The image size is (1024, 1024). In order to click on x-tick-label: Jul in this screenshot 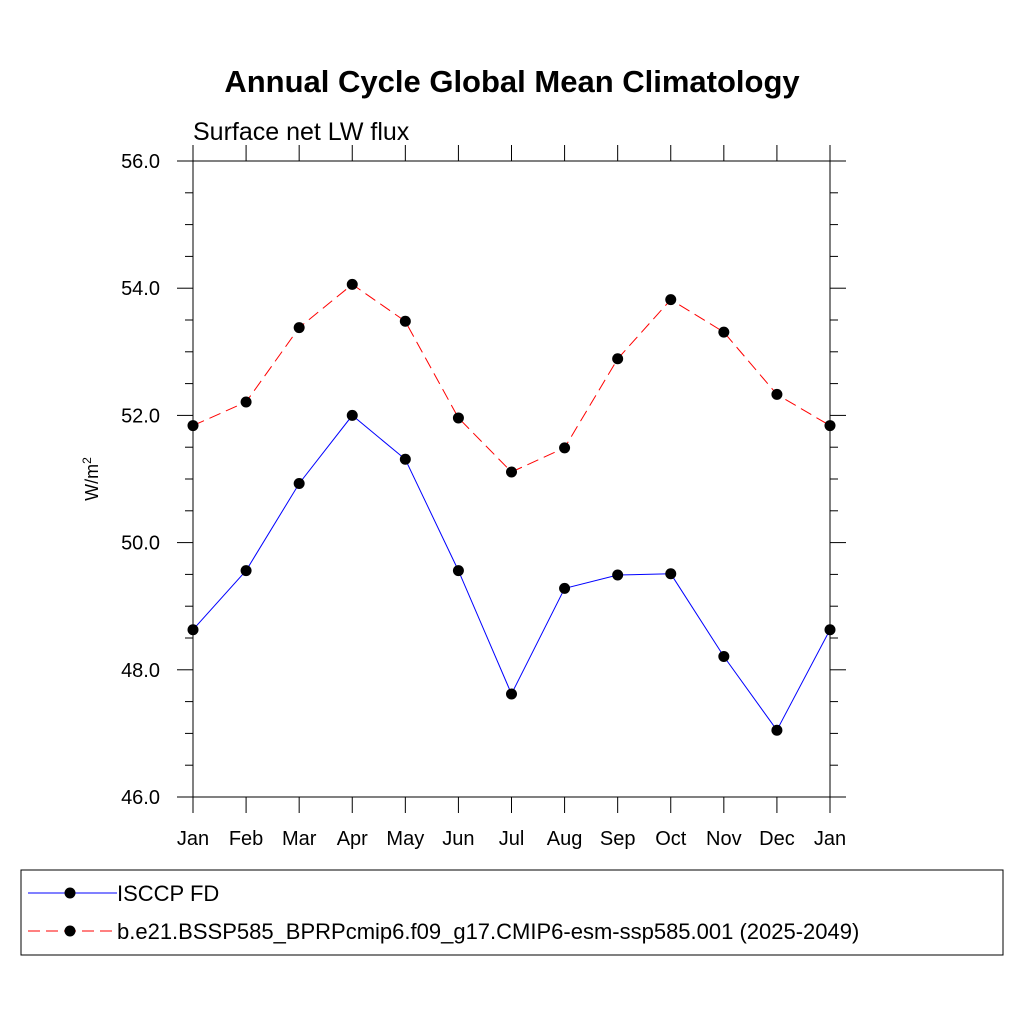, I will do `click(512, 839)`.